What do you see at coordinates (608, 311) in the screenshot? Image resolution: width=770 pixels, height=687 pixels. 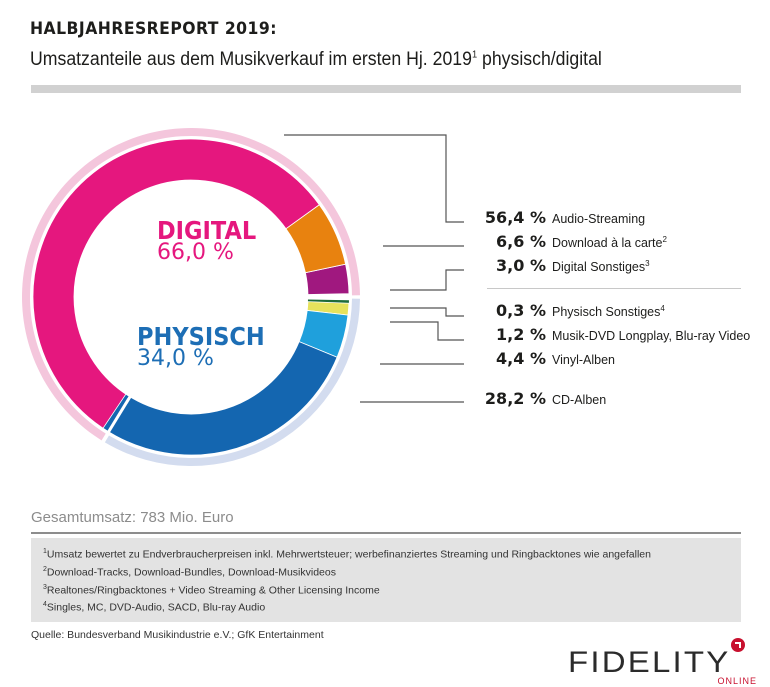 I see `legend-label: Physisch Sonstiges4` at bounding box center [608, 311].